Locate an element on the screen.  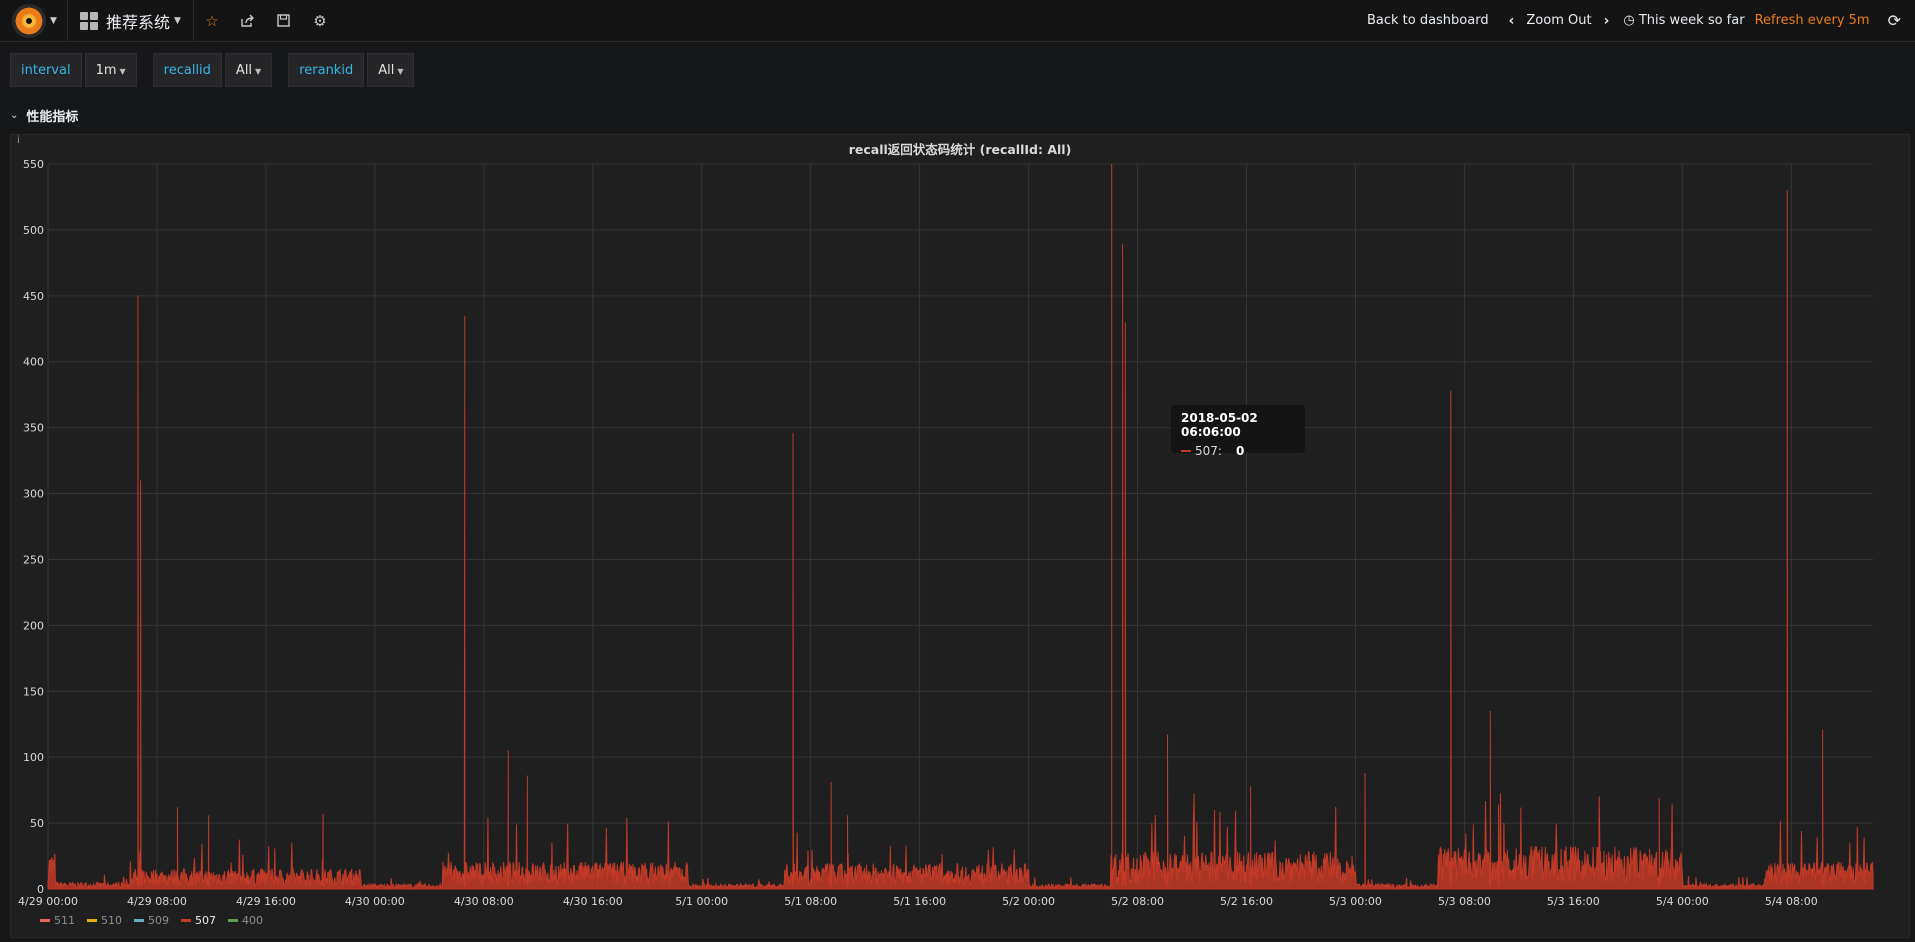
y-tick-label: 500 is located at coordinates (33, 230).